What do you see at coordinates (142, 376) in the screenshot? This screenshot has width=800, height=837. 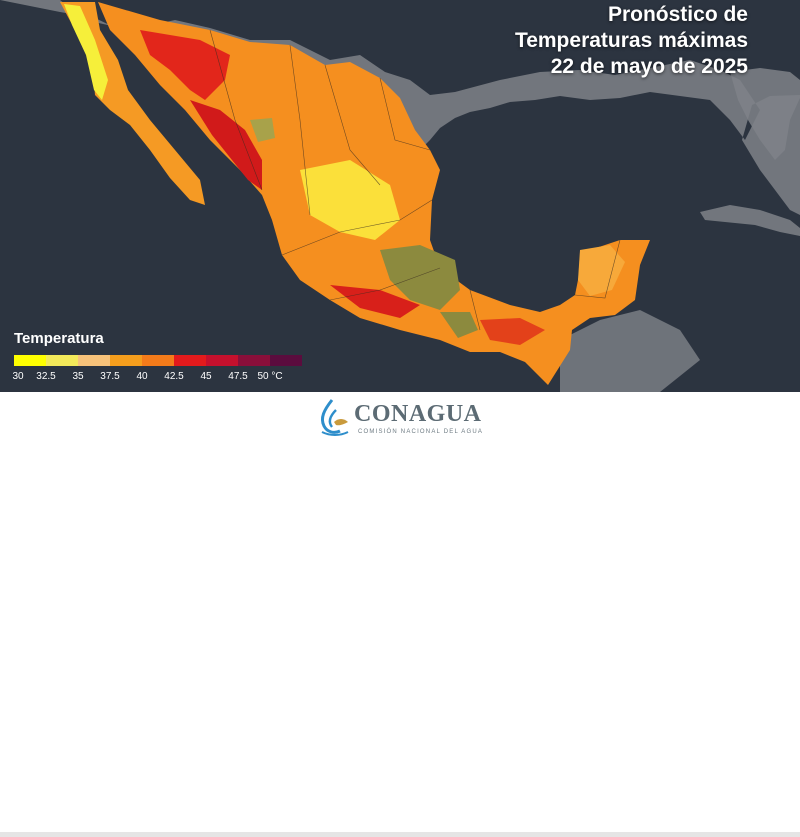 I see `legend-tick-label: 40` at bounding box center [142, 376].